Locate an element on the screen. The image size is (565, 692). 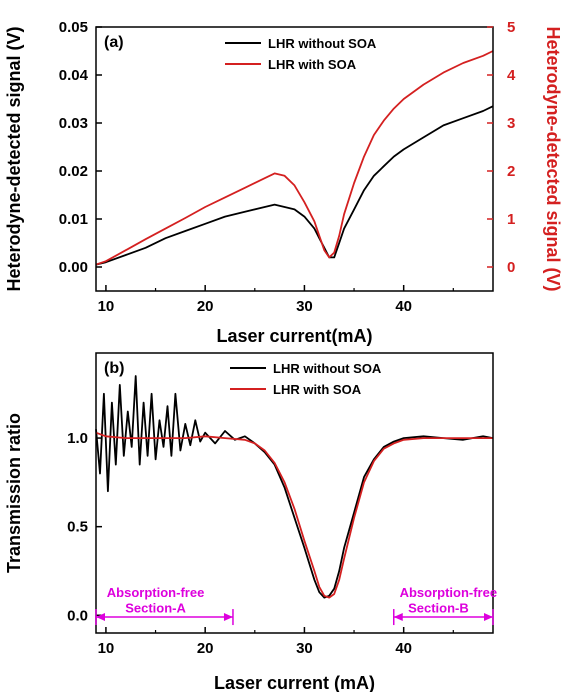
y-right-tick-label: 3 is located at coordinates (511, 123).